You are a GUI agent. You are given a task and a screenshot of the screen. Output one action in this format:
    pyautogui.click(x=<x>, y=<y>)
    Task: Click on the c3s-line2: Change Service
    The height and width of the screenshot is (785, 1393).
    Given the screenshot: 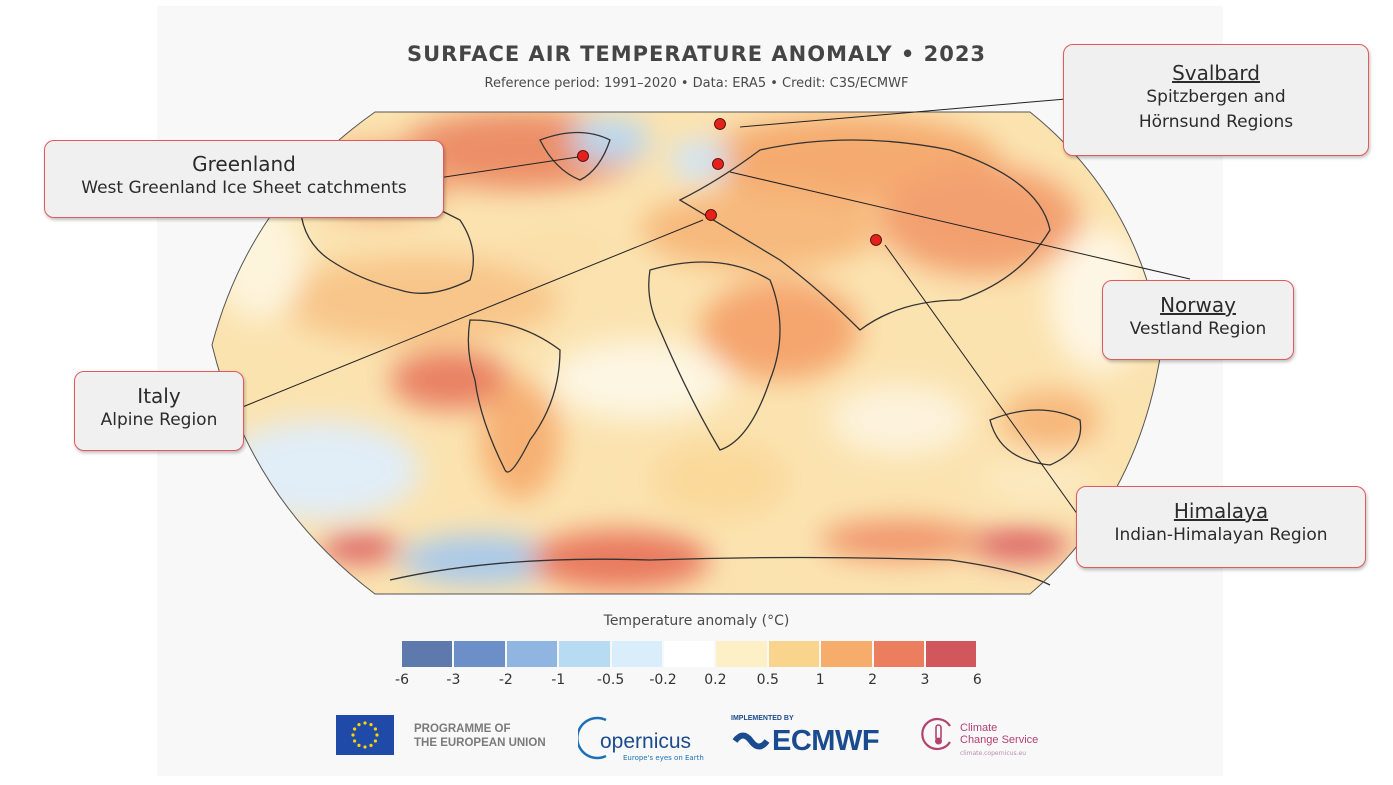 What is the action you would take?
    pyautogui.click(x=999, y=740)
    